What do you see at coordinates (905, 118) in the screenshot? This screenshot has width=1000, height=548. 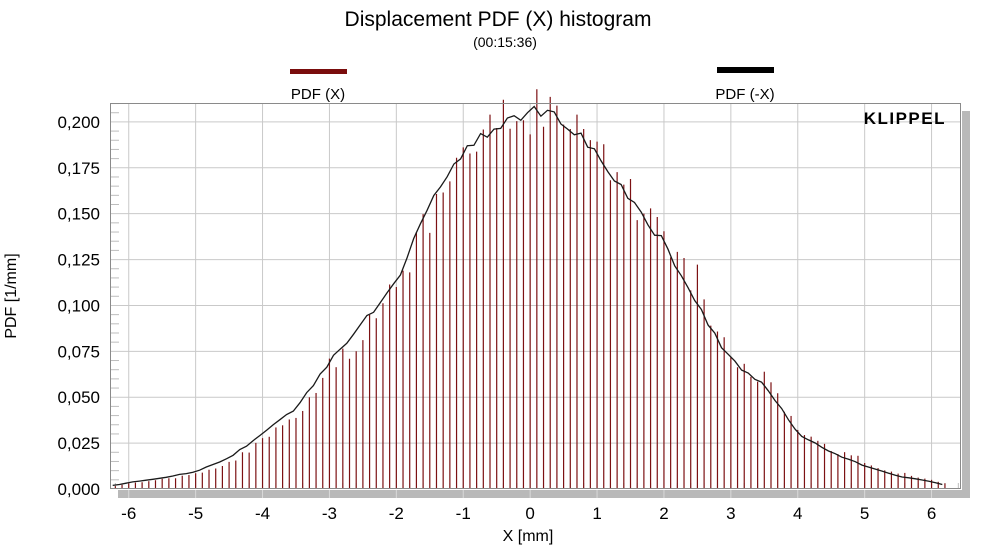 I see `klippel-logo: KLIPPEL` at bounding box center [905, 118].